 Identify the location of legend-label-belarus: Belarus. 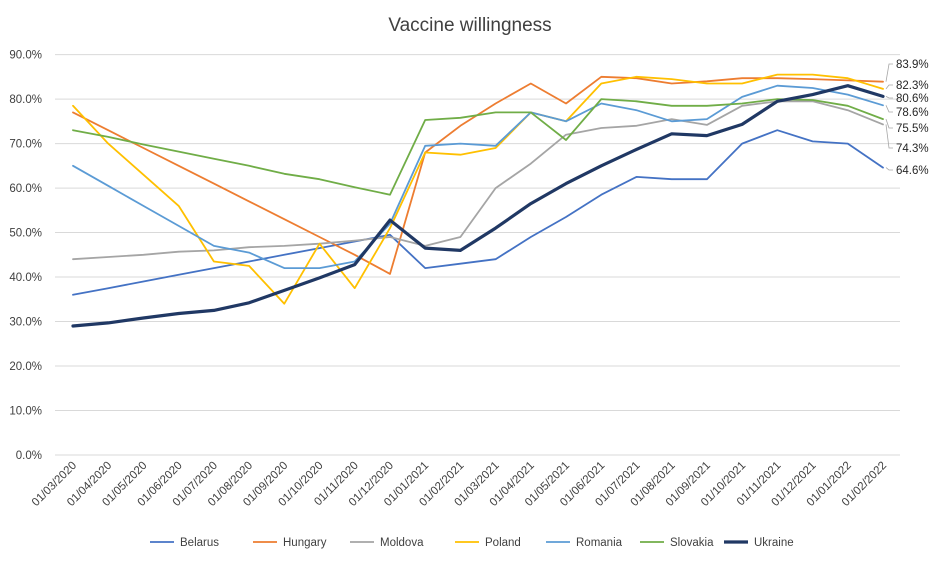
(199, 543).